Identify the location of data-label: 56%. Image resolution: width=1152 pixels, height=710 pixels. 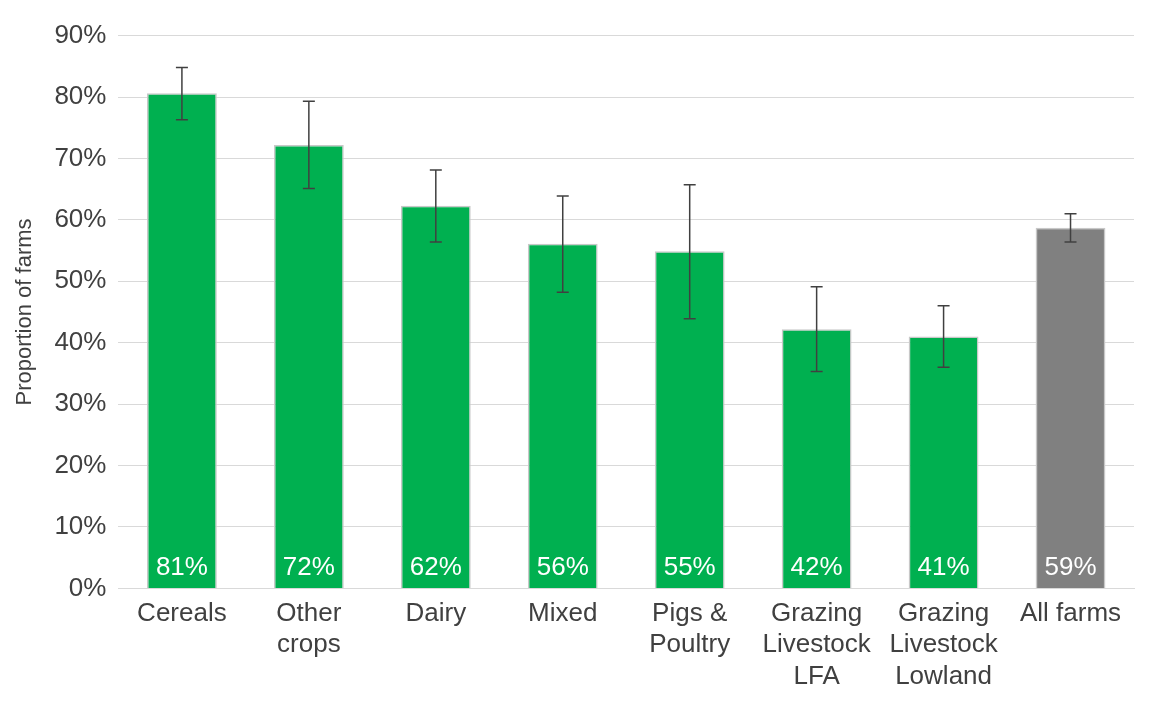
(562, 565).